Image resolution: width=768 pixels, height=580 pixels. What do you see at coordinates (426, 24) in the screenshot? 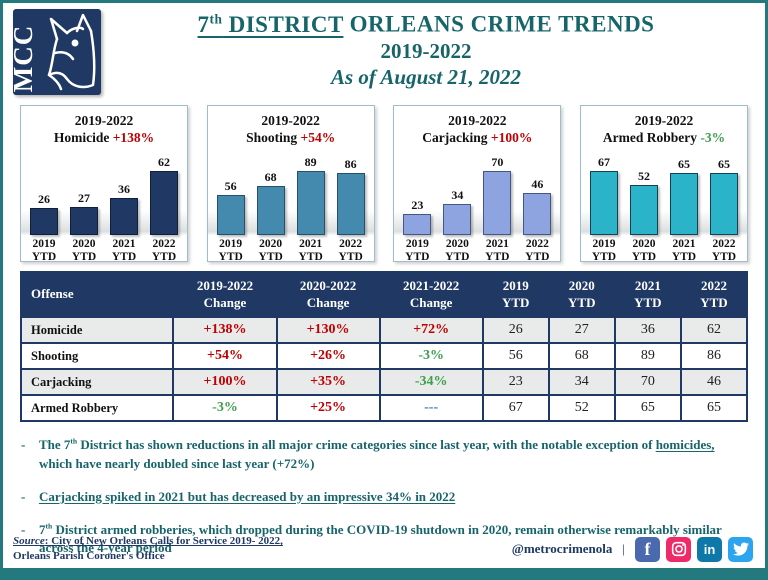
I see `page-title: 7th DISTRICT ORLEANS CRIME TRENDS` at bounding box center [426, 24].